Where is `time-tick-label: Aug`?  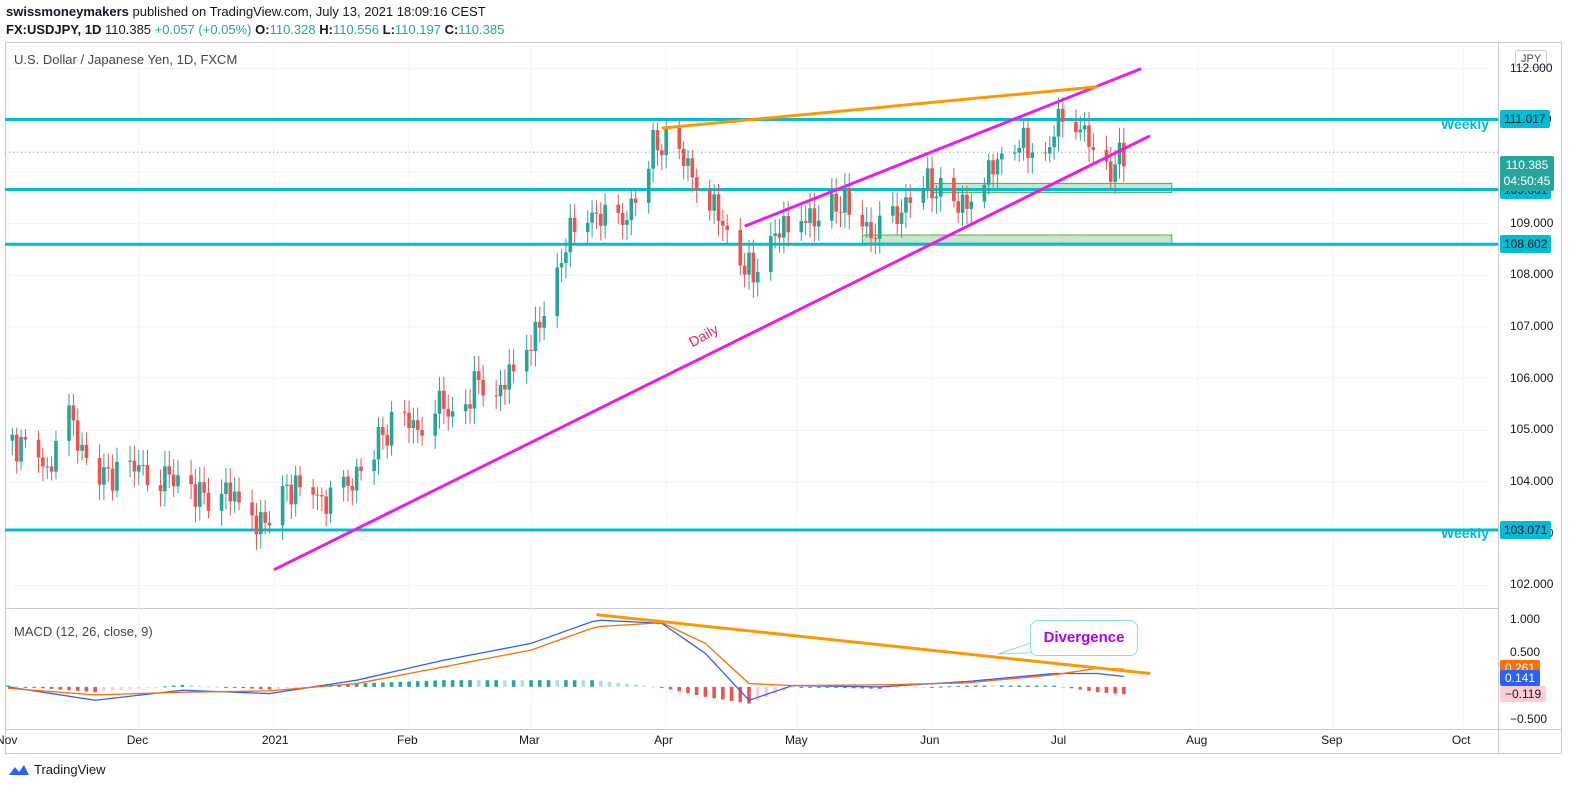
time-tick-label: Aug is located at coordinates (1196, 740).